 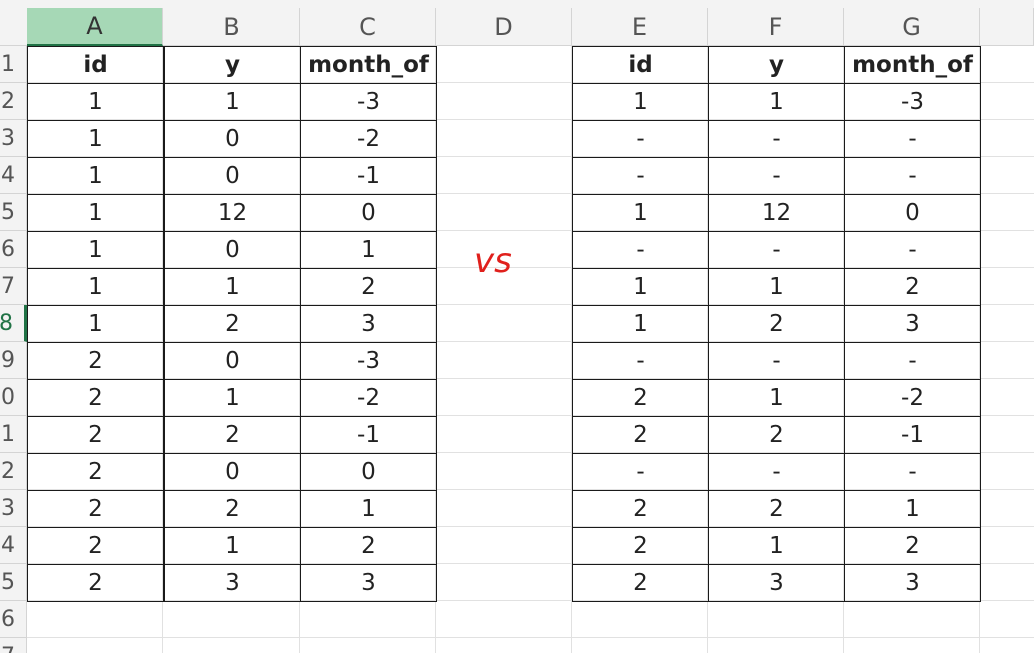 I want to click on row-header-14: 14, so click(x=13, y=545).